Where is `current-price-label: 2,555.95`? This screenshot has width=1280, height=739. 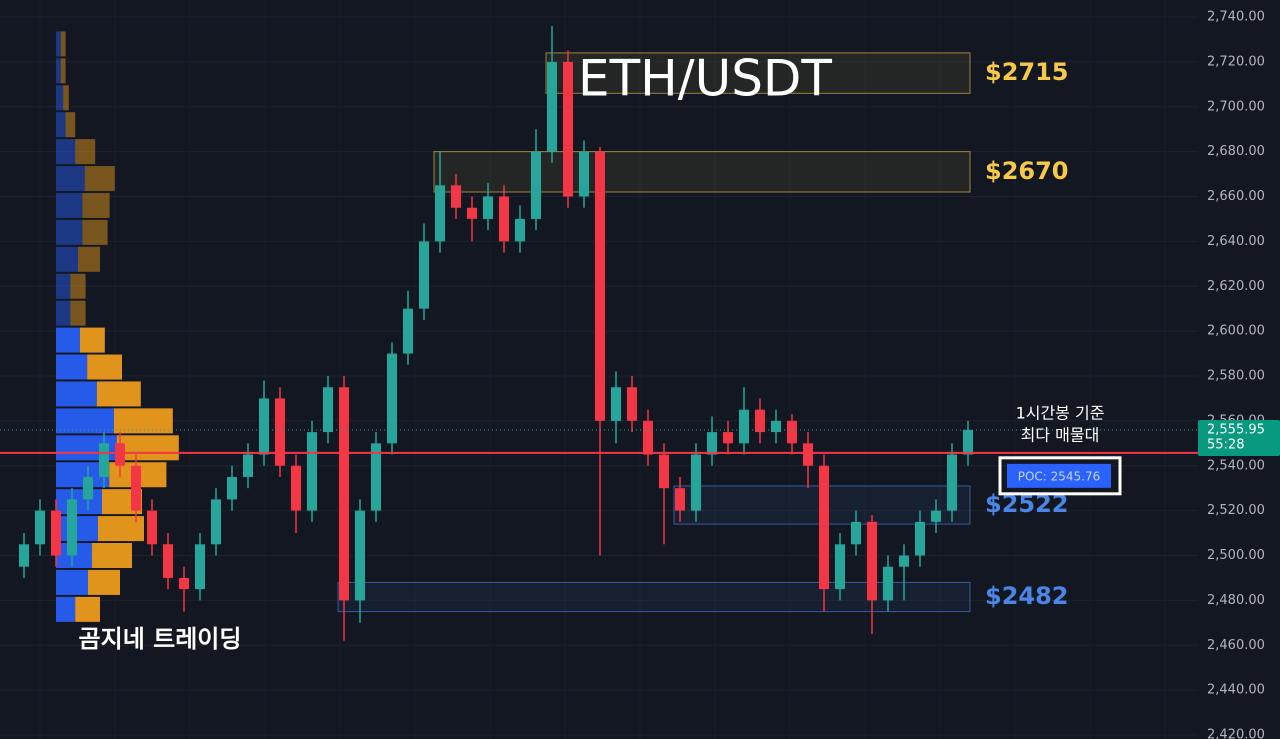
current-price-label: 2,555.95 is located at coordinates (1236, 429).